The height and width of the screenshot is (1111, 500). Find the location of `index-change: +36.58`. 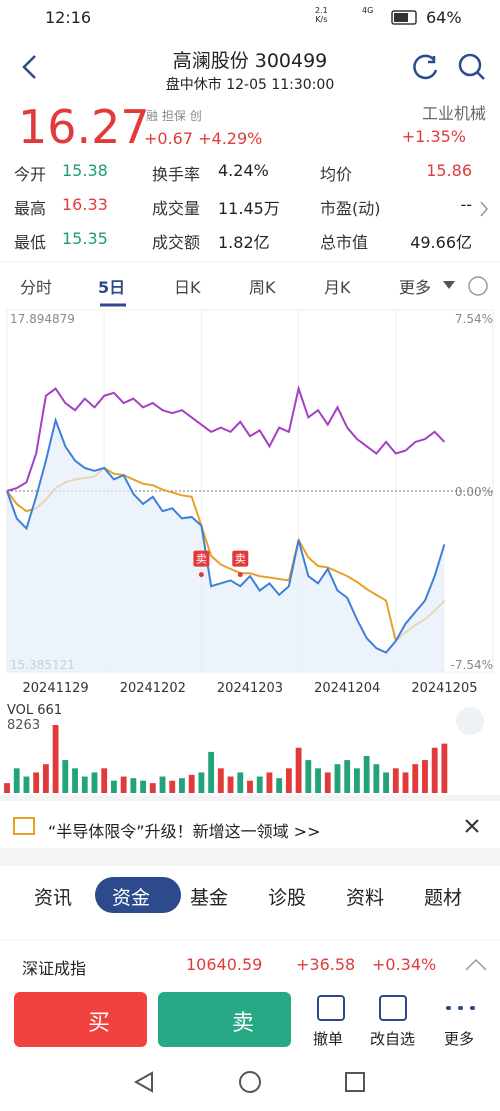

index-change: +36.58 is located at coordinates (326, 964).